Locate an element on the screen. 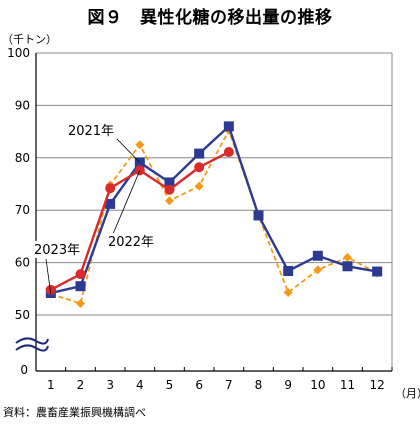  point-2023年-11 is located at coordinates (347, 257).